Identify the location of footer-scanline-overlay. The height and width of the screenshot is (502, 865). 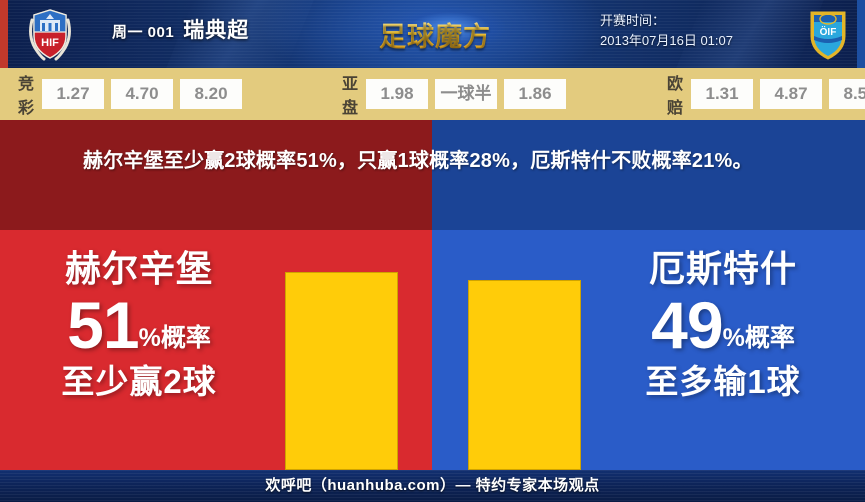
(432, 486).